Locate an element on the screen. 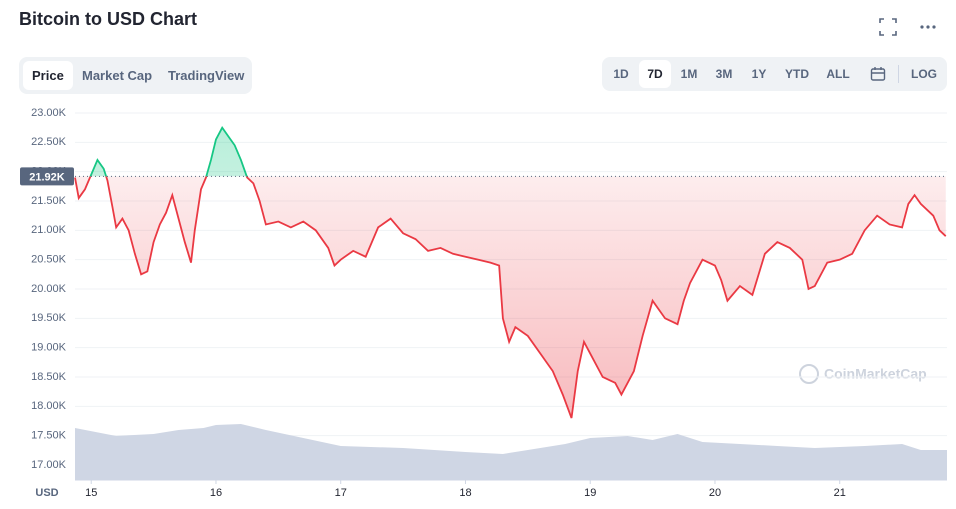 This screenshot has height=509, width=956. watermark: CoinMarketCap is located at coordinates (863, 374).